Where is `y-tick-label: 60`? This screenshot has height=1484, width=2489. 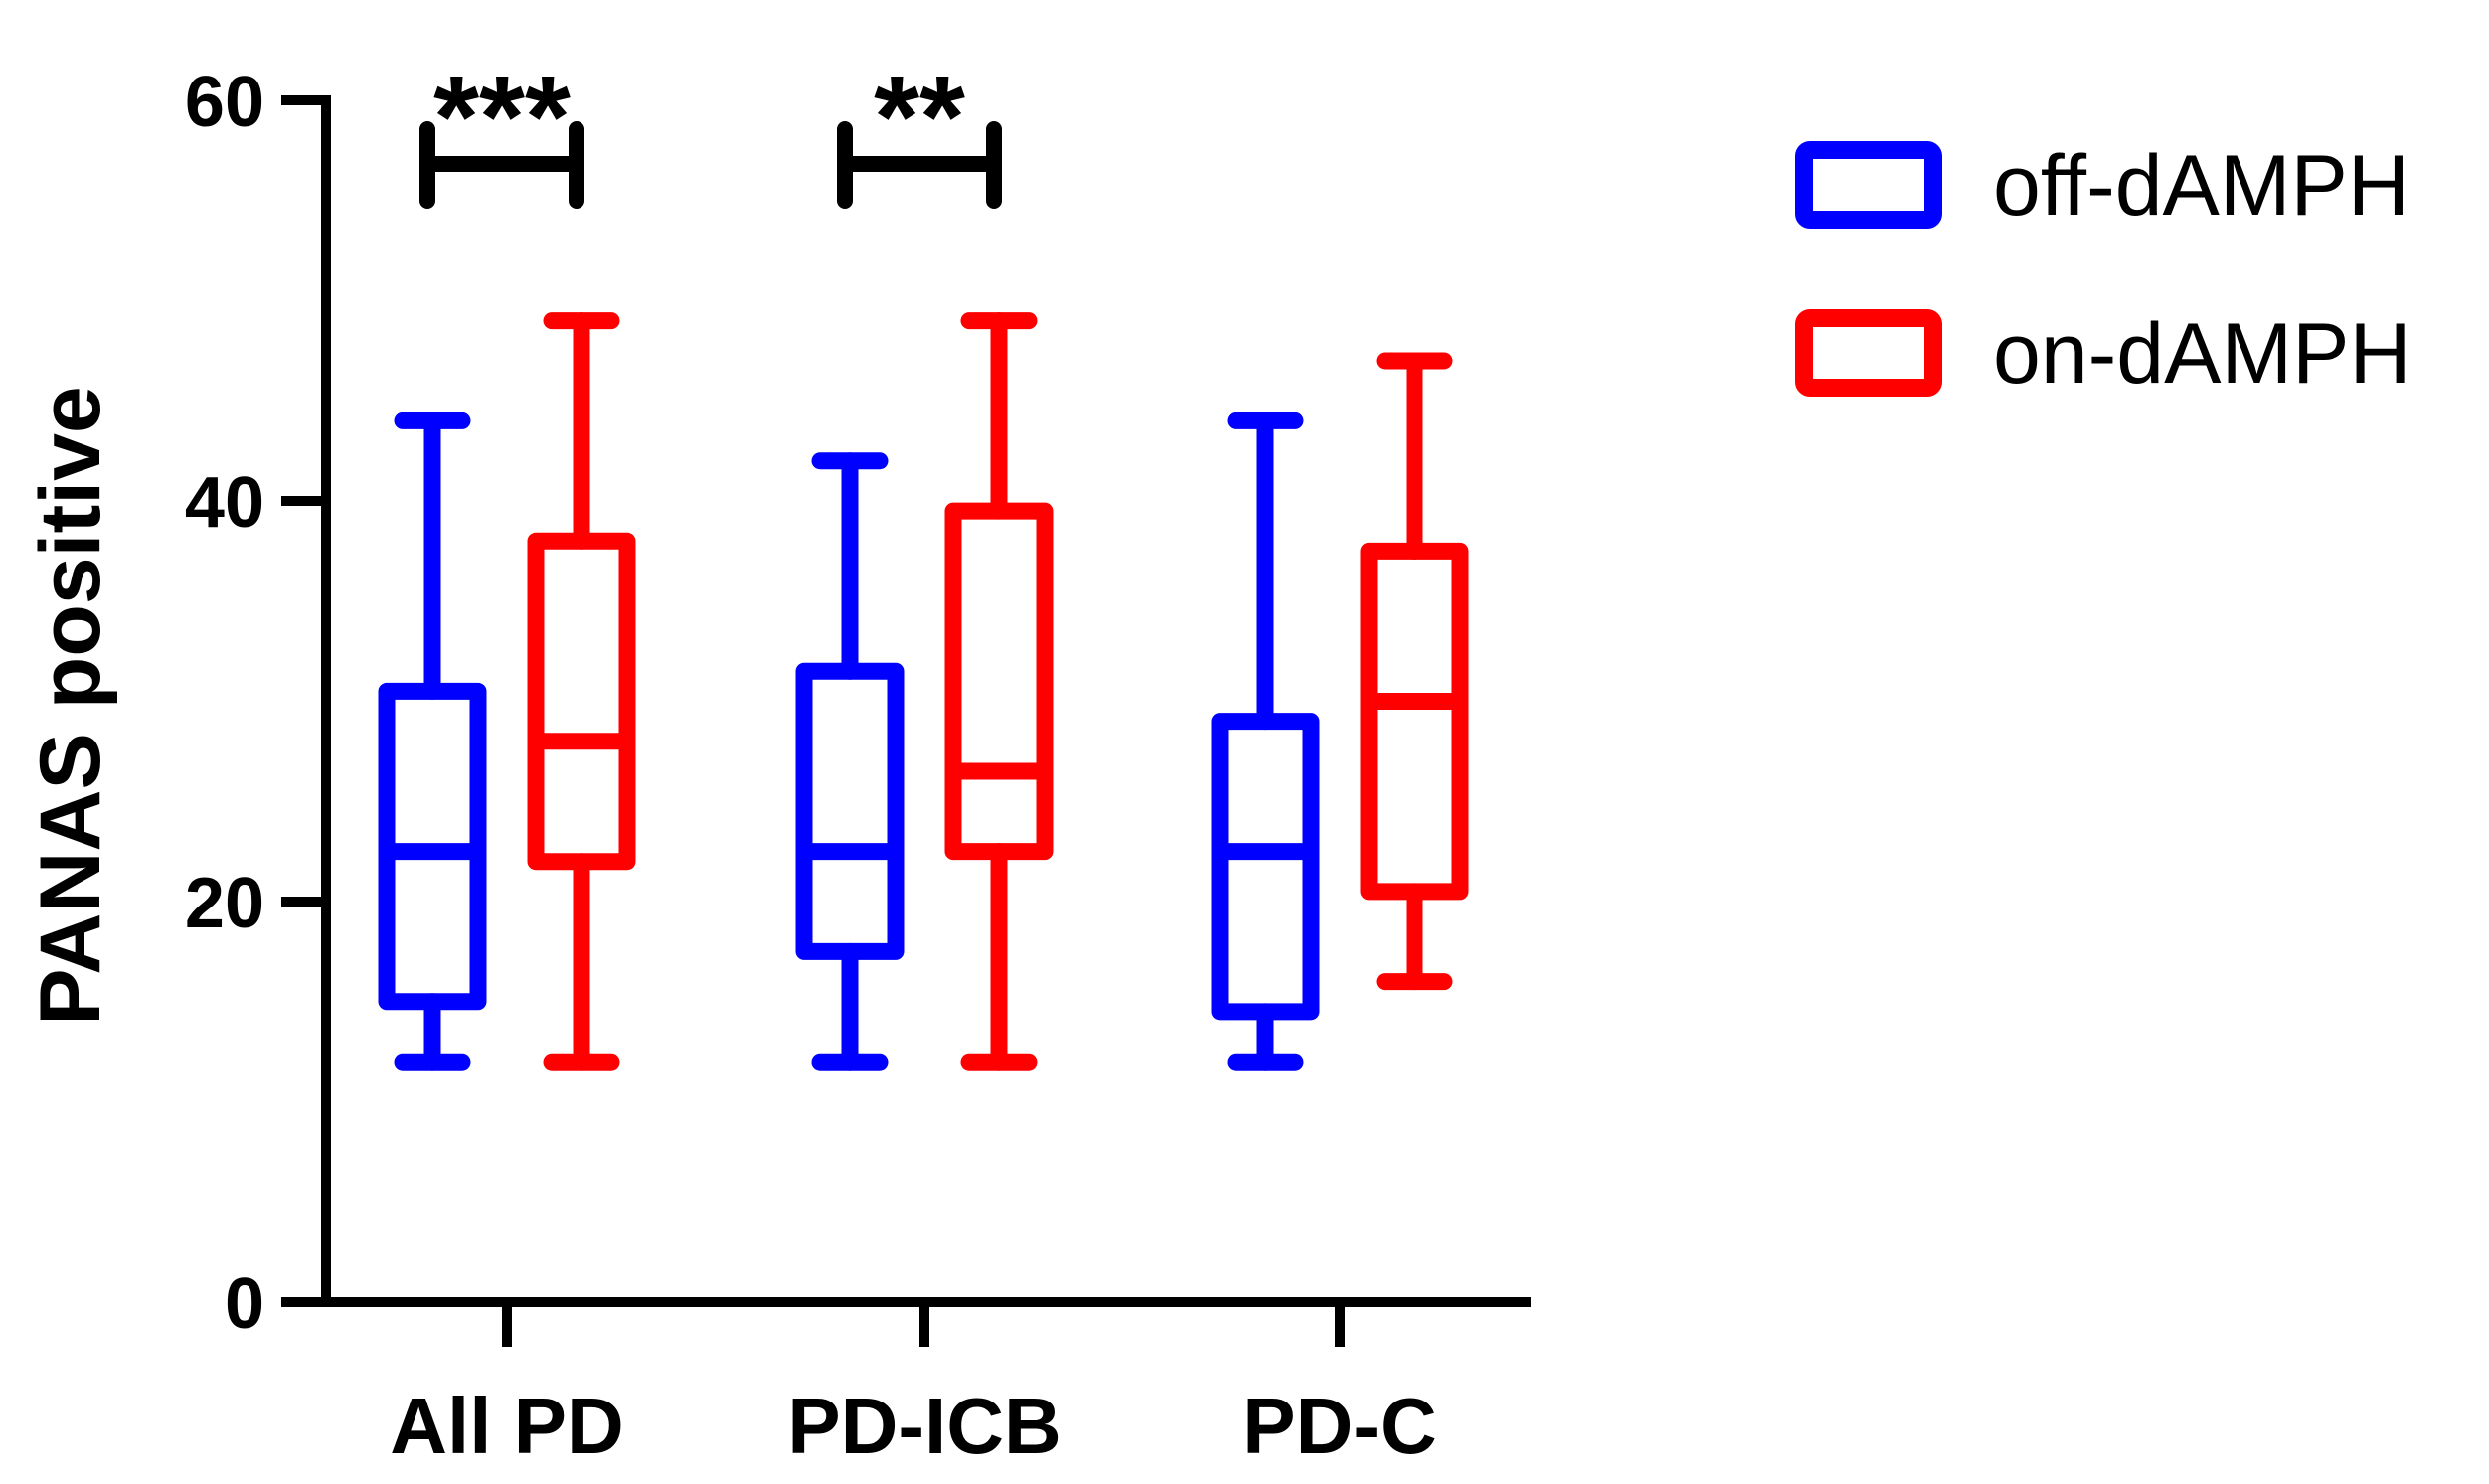 y-tick-label: 60 is located at coordinates (224, 102).